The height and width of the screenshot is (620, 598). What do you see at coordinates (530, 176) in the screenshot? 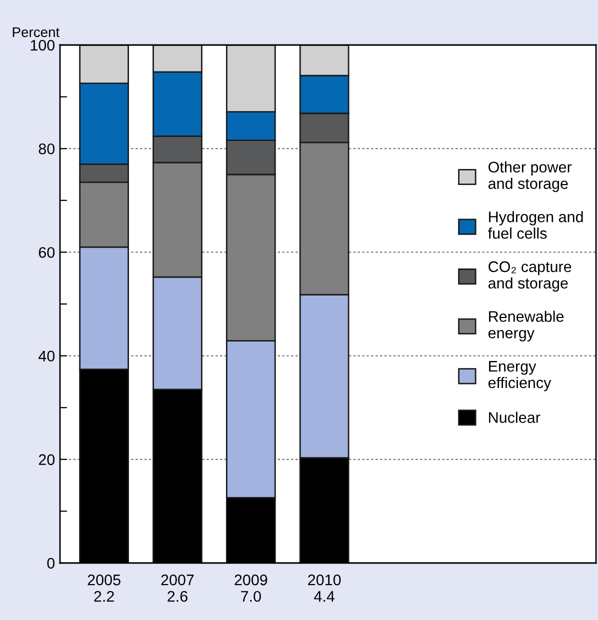
I see `legend-label: Other power and storage` at bounding box center [530, 176].